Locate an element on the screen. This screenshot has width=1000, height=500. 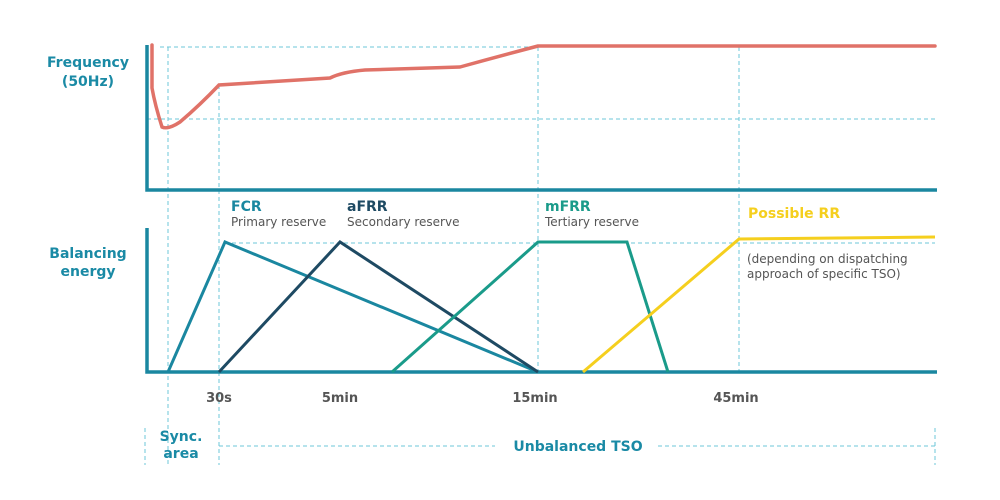
unbalanced-tso-label: Unbalanced TSO is located at coordinates (577, 447).